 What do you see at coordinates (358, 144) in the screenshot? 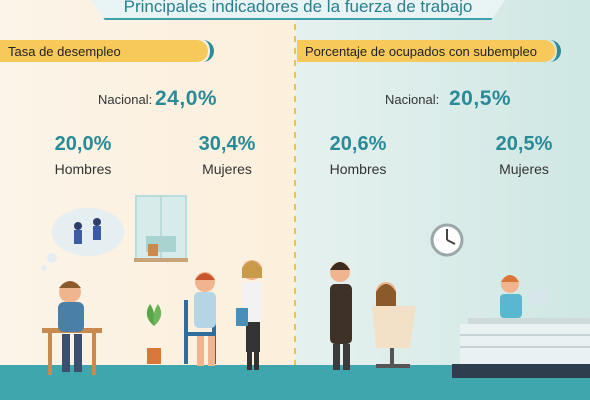
I see `right-men-value: 20,6%` at bounding box center [358, 144].